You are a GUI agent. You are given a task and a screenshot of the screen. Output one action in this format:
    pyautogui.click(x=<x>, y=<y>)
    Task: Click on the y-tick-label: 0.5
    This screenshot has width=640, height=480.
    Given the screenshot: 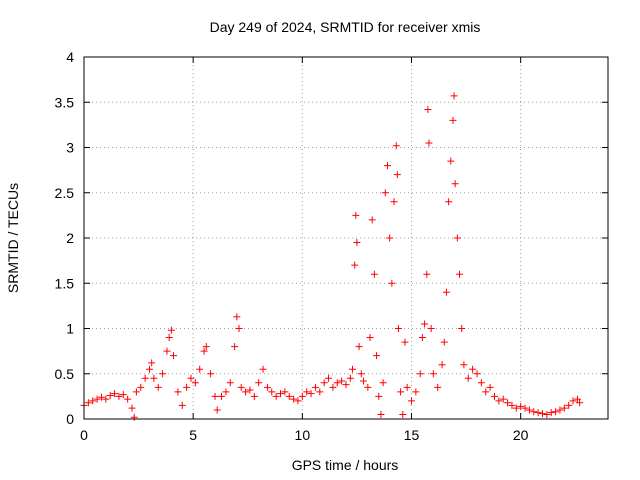 What is the action you would take?
    pyautogui.click(x=65, y=374)
    